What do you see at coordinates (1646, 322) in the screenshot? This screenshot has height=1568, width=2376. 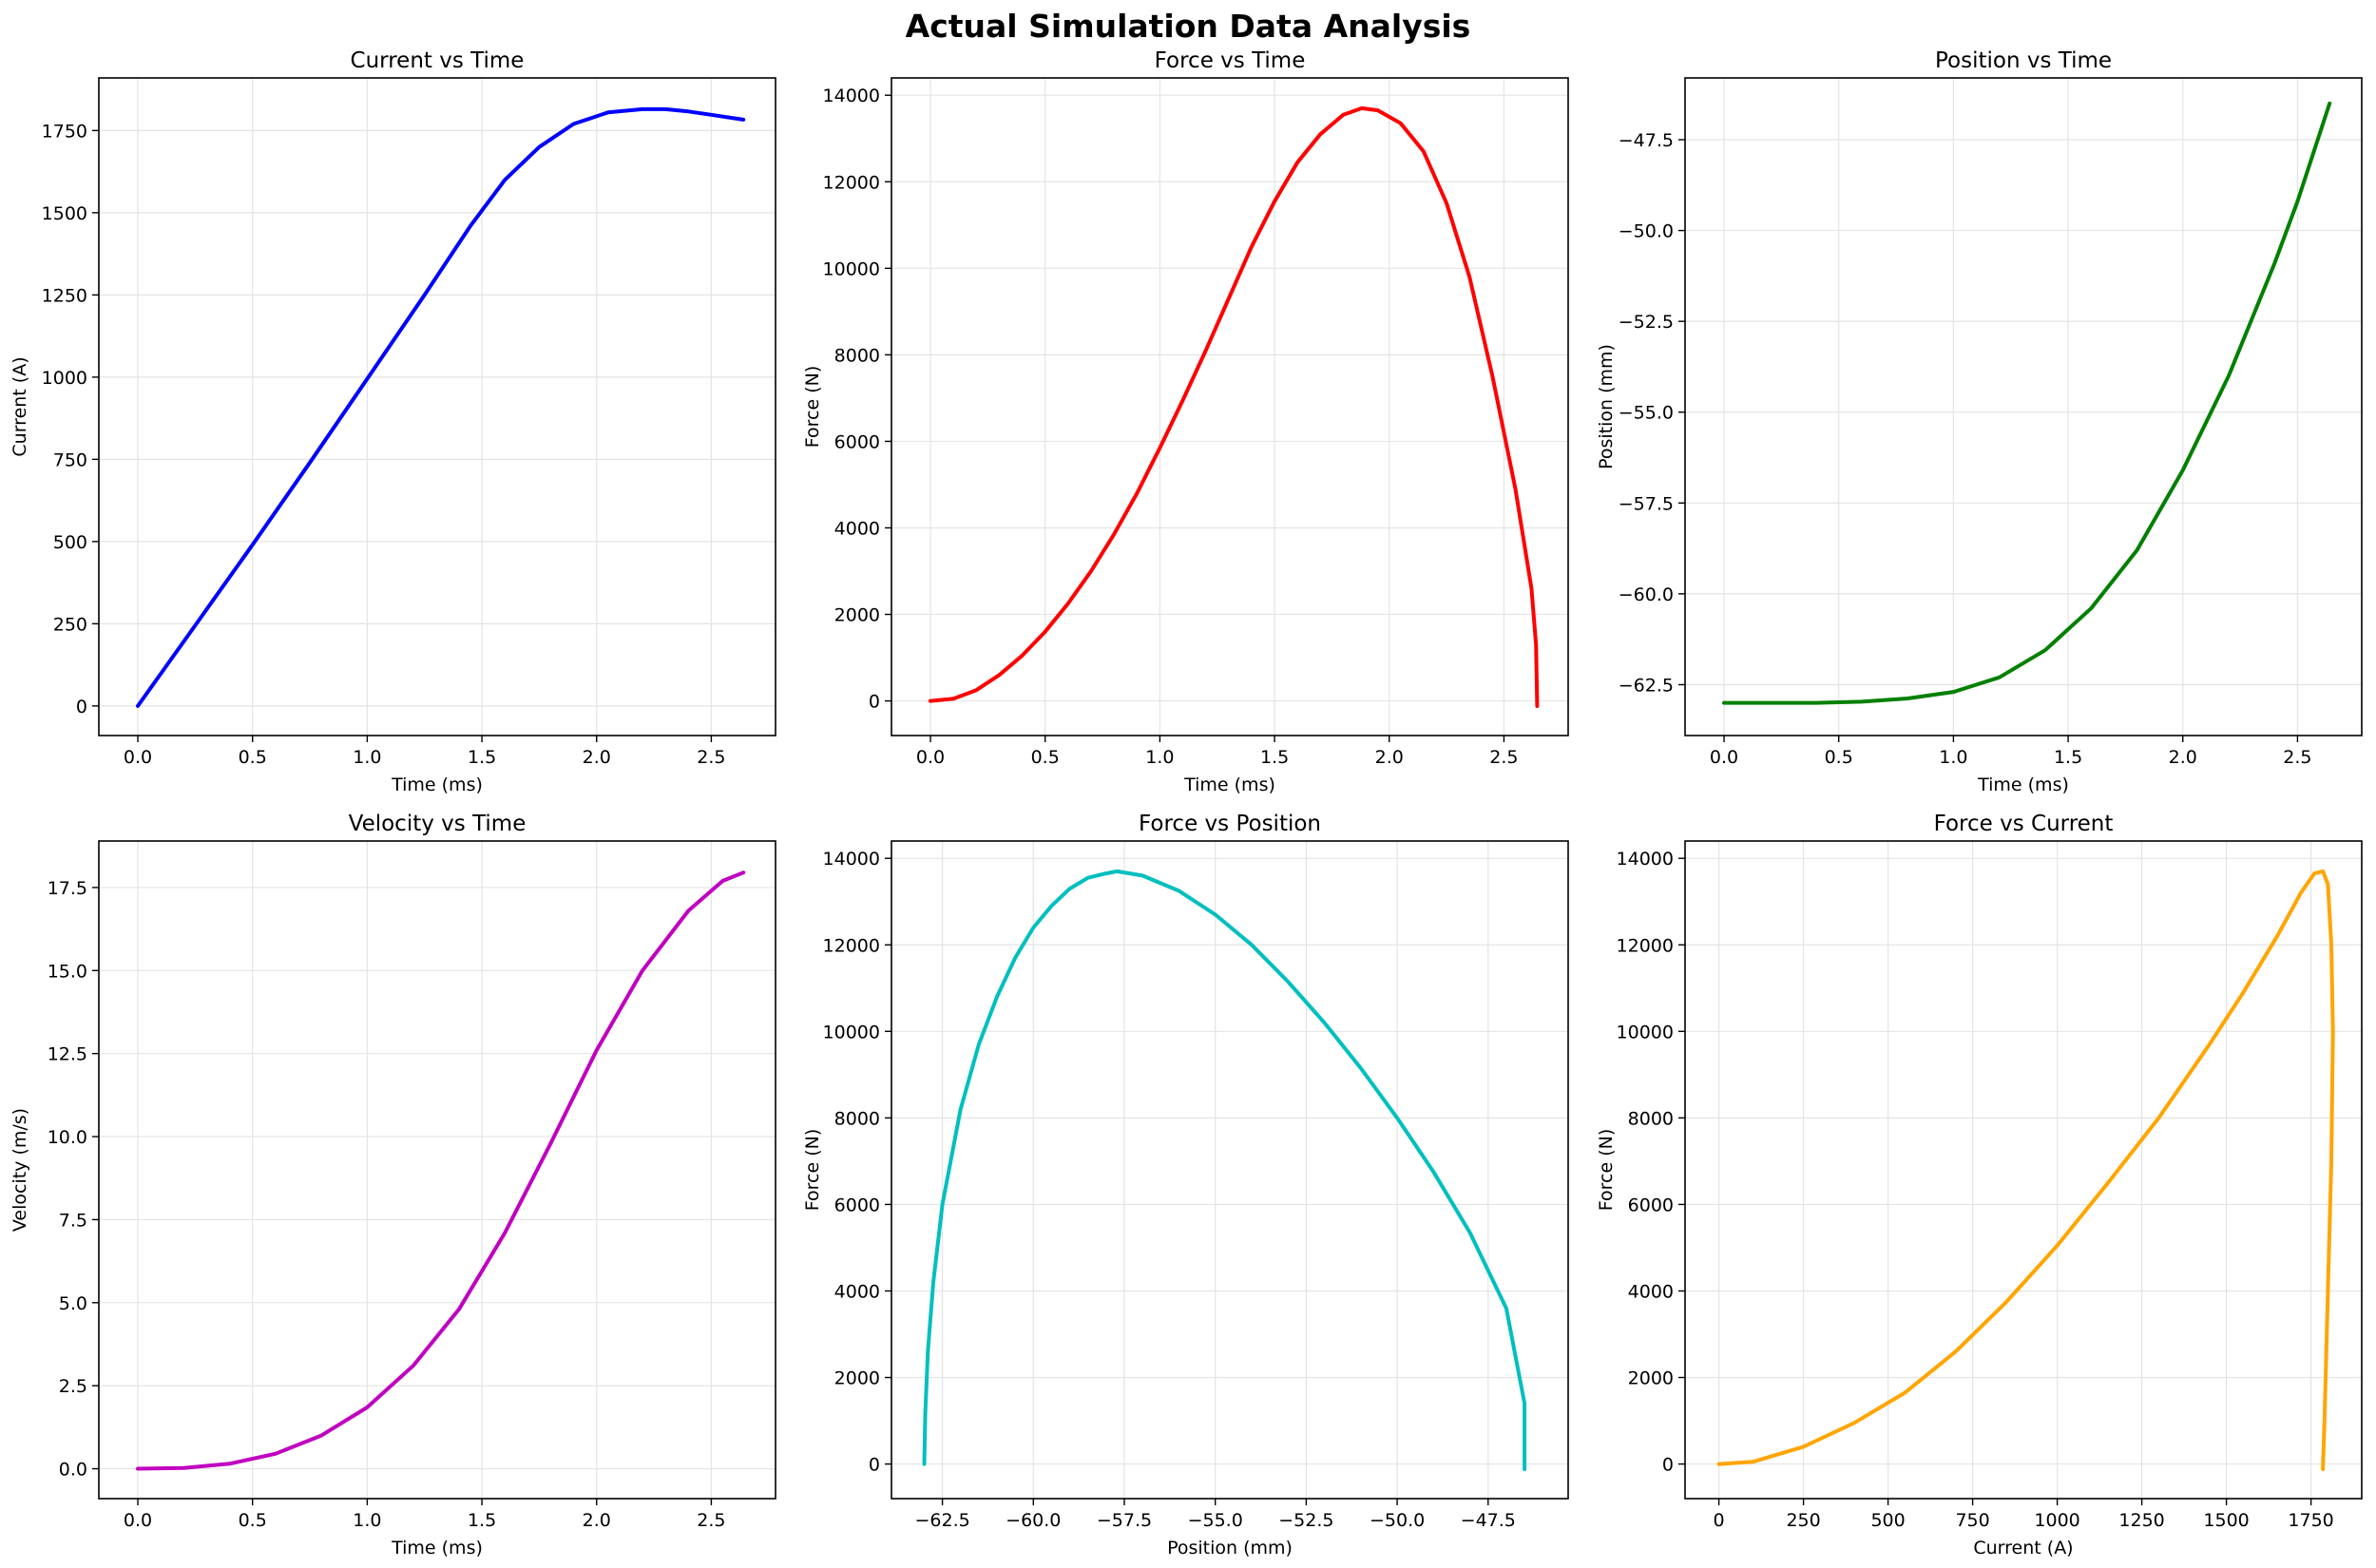 I see `y-tick-label: −52.5` at bounding box center [1646, 322].